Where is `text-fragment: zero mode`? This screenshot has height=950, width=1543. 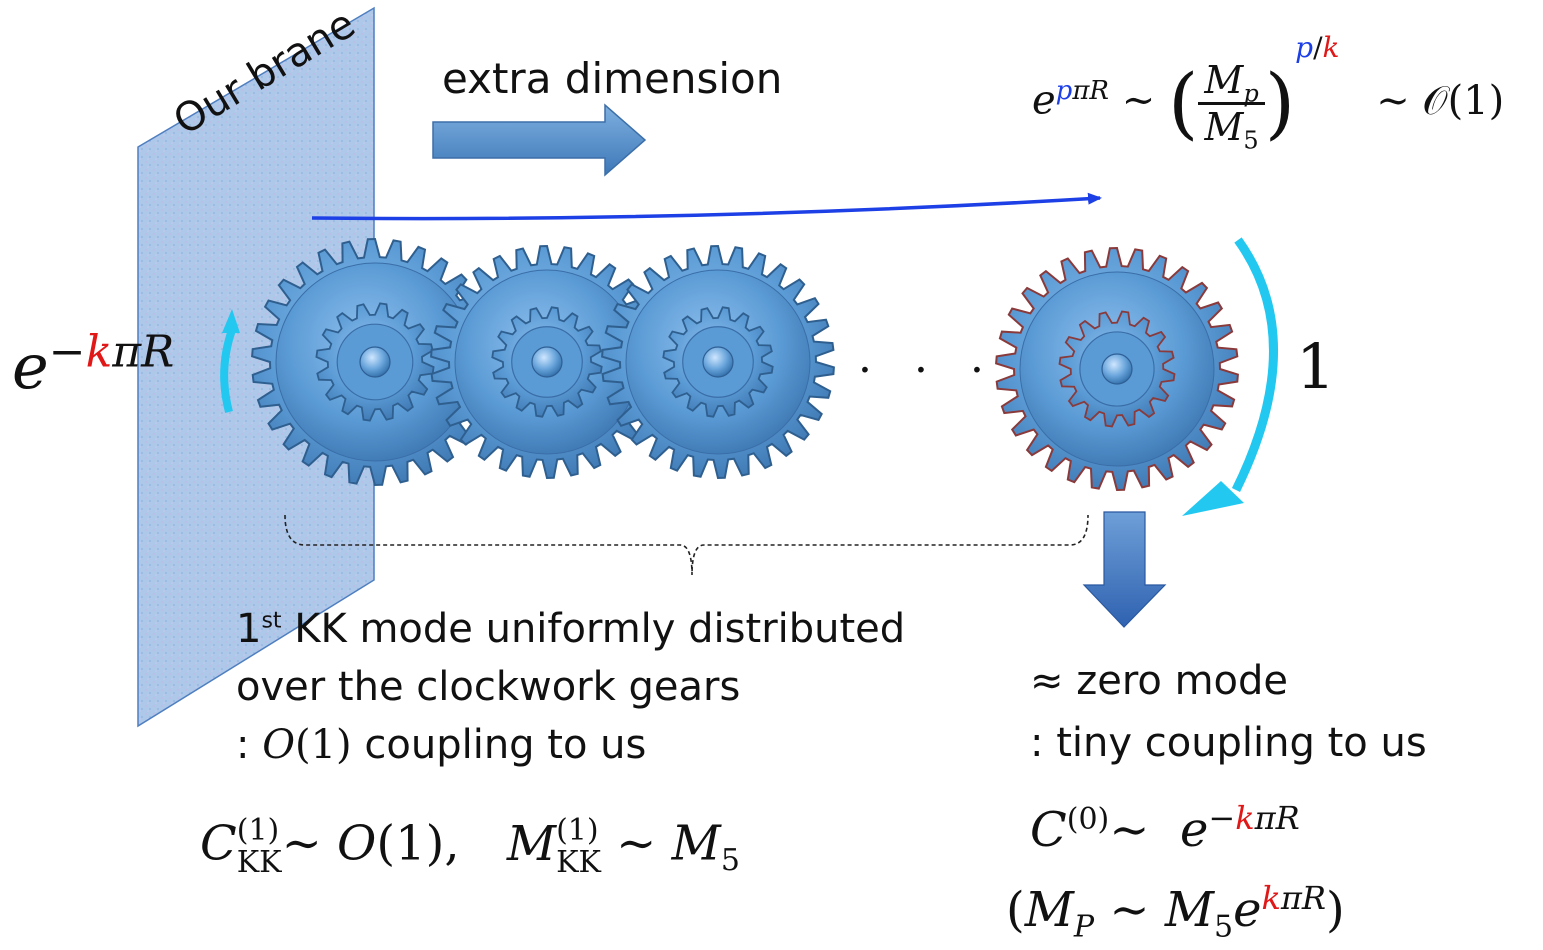 text-fragment: zero mode is located at coordinates (1176, 681).